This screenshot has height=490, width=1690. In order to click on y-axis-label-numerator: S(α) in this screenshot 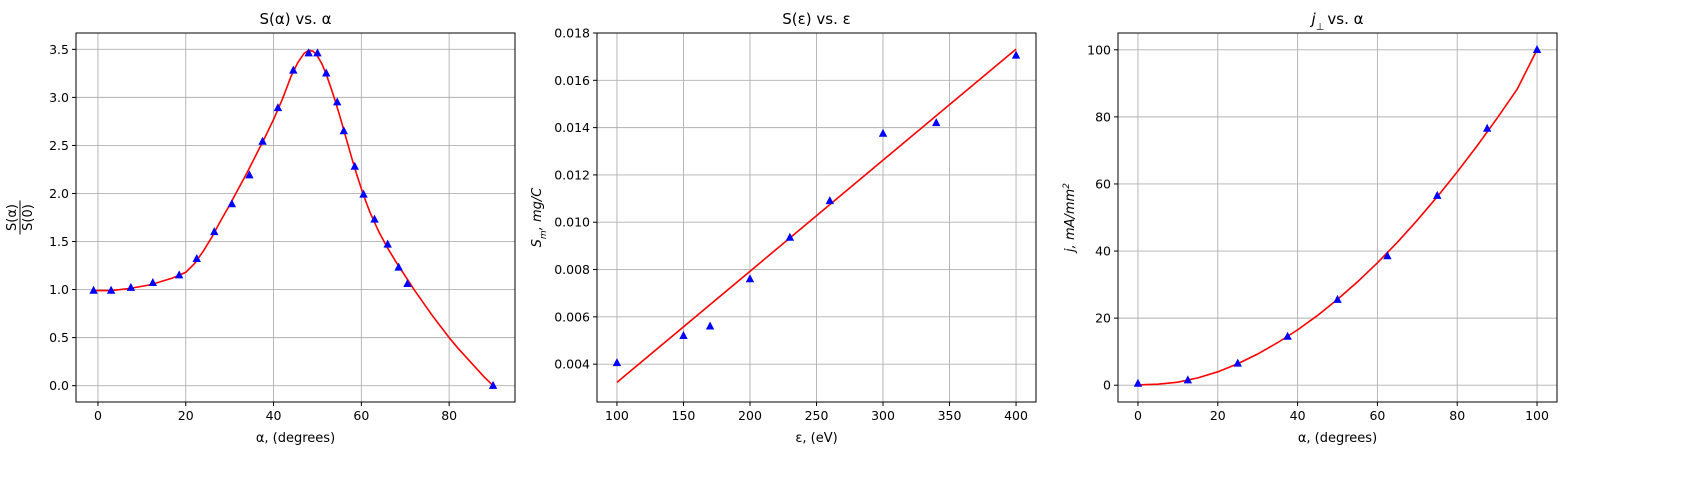, I will do `click(12, 217)`.